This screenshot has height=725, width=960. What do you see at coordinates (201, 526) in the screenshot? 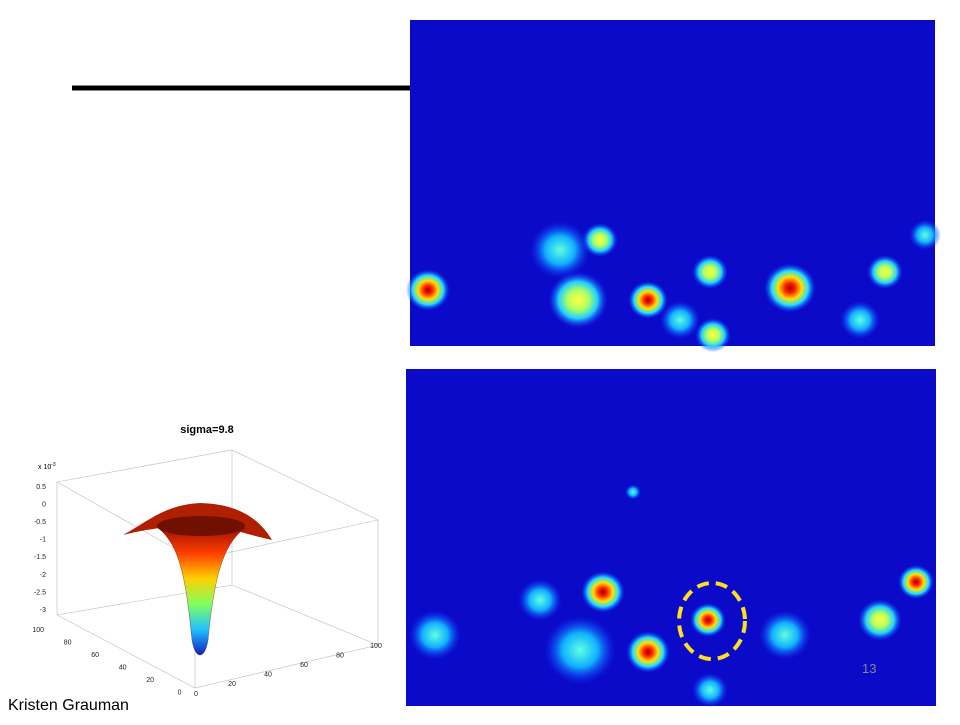
I see `surface-rim` at bounding box center [201, 526].